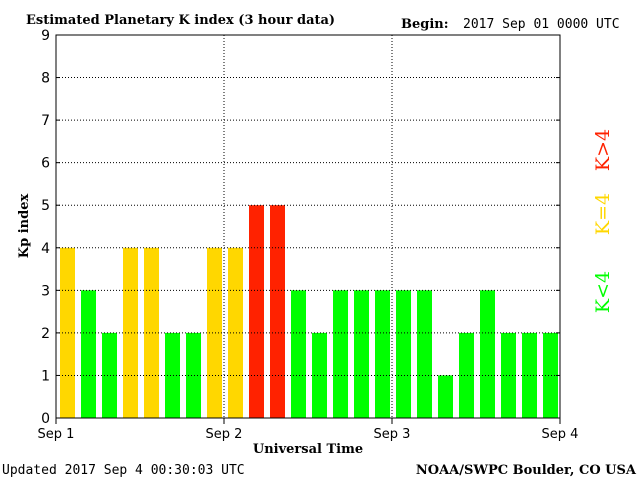 The width and height of the screenshot is (640, 480). What do you see at coordinates (541, 24) in the screenshot?
I see `begin-value: 2017 Sep 01 0000 UTC` at bounding box center [541, 24].